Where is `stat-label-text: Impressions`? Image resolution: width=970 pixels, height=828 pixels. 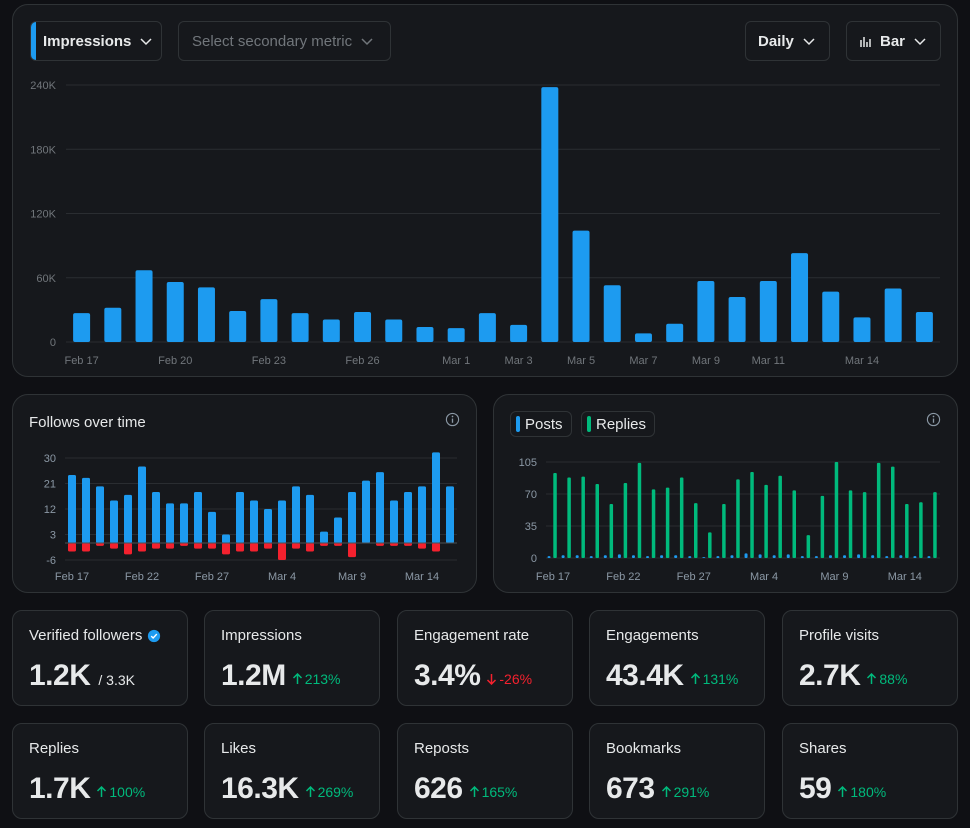
stat-label-text: Impressions is located at coordinates (261, 635).